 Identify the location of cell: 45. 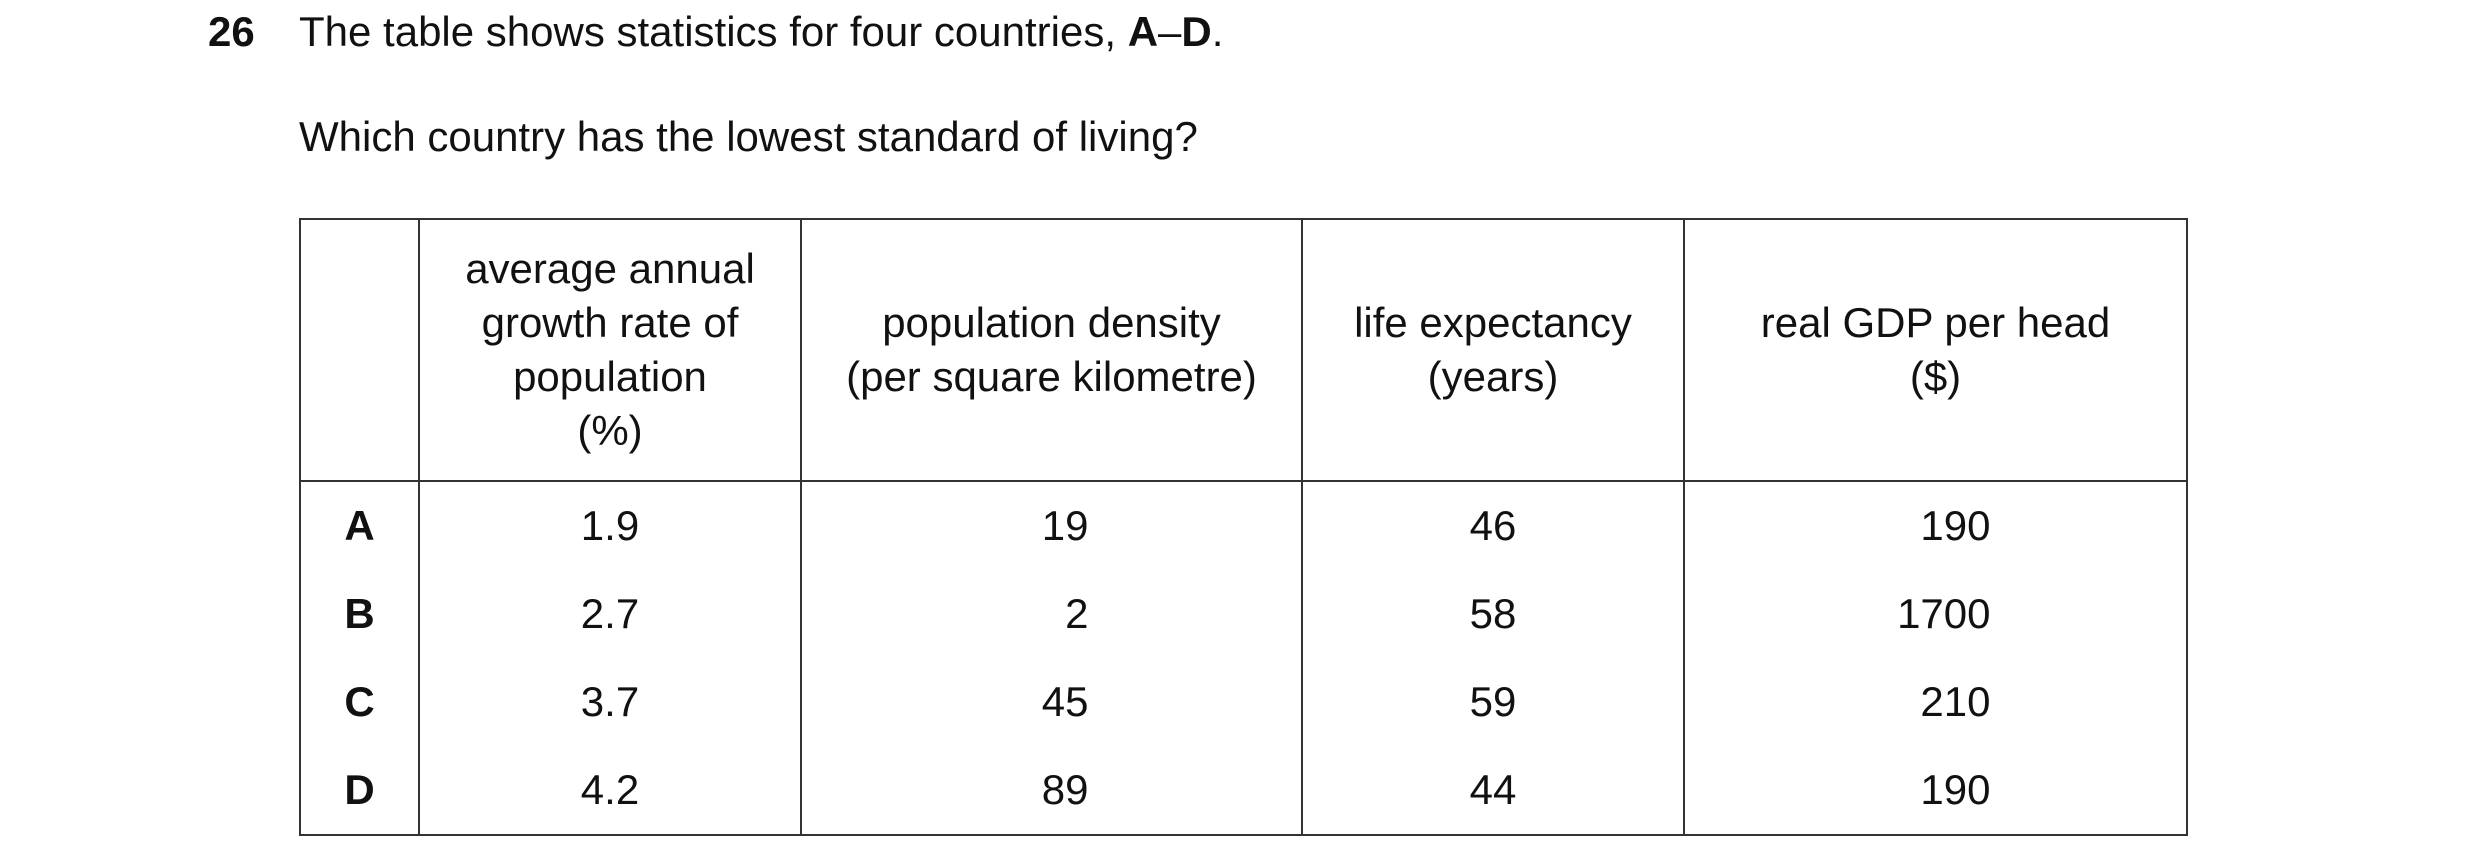
(1051, 702).